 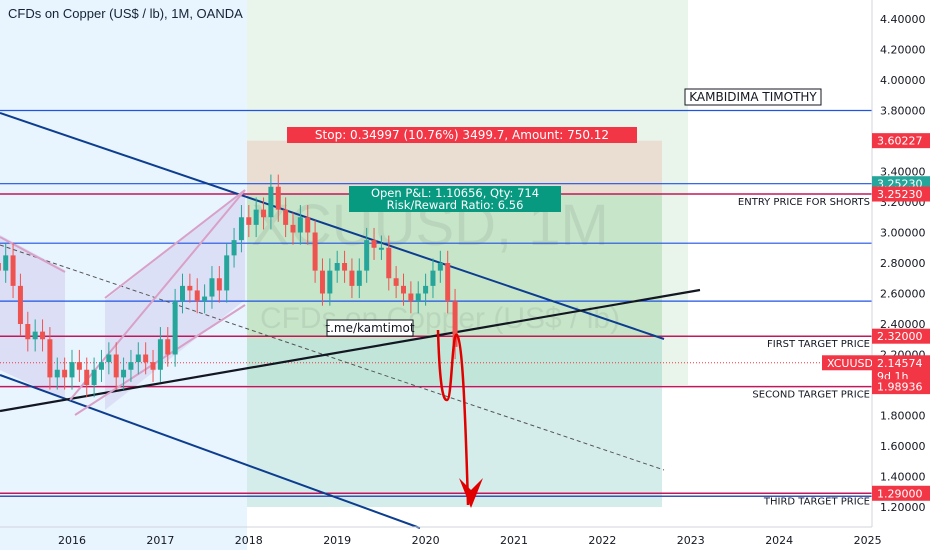 I want to click on y-tick-label: 1.60000, so click(x=903, y=446).